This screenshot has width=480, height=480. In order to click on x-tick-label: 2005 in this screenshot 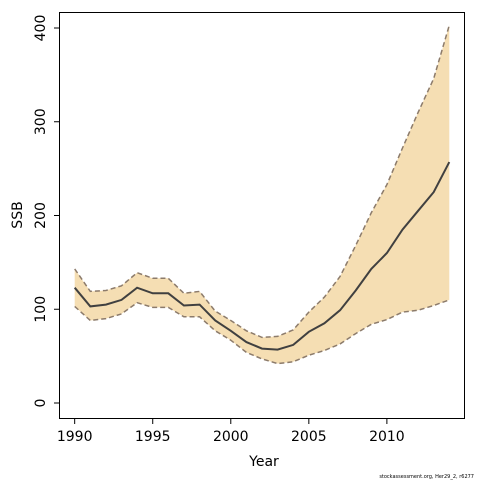, I will do `click(309, 437)`.